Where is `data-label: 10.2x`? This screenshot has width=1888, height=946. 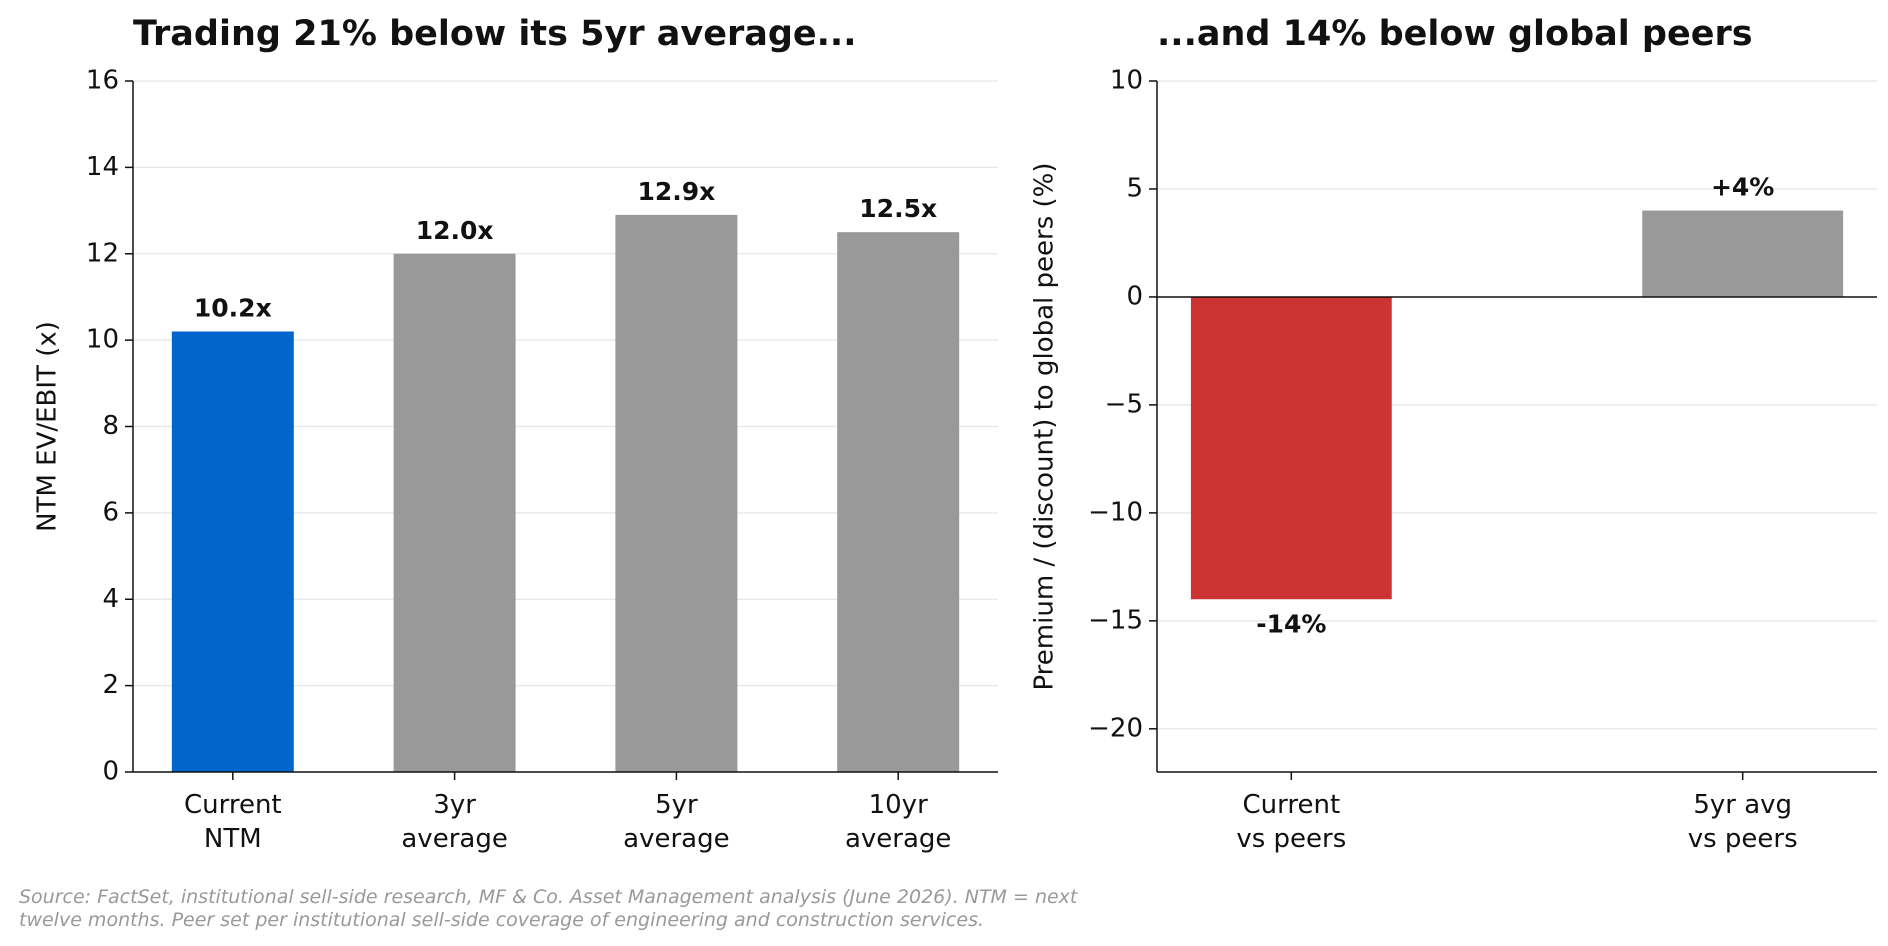
data-label: 10.2x is located at coordinates (233, 307).